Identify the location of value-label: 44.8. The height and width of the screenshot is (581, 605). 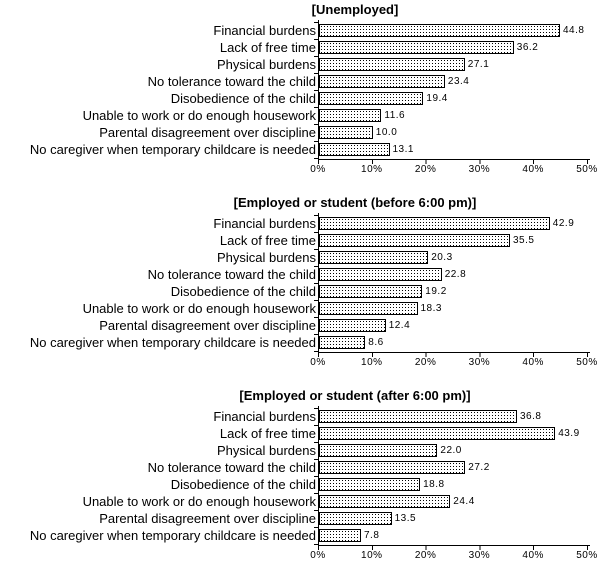
(574, 30).